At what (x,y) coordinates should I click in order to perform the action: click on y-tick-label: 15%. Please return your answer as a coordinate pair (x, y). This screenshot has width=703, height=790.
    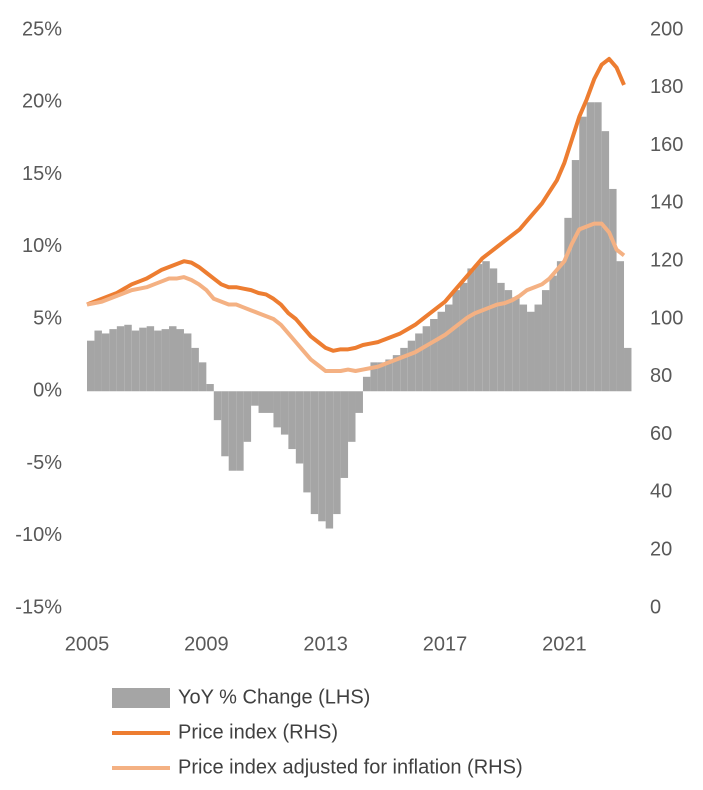
    Looking at the image, I should click on (42, 174).